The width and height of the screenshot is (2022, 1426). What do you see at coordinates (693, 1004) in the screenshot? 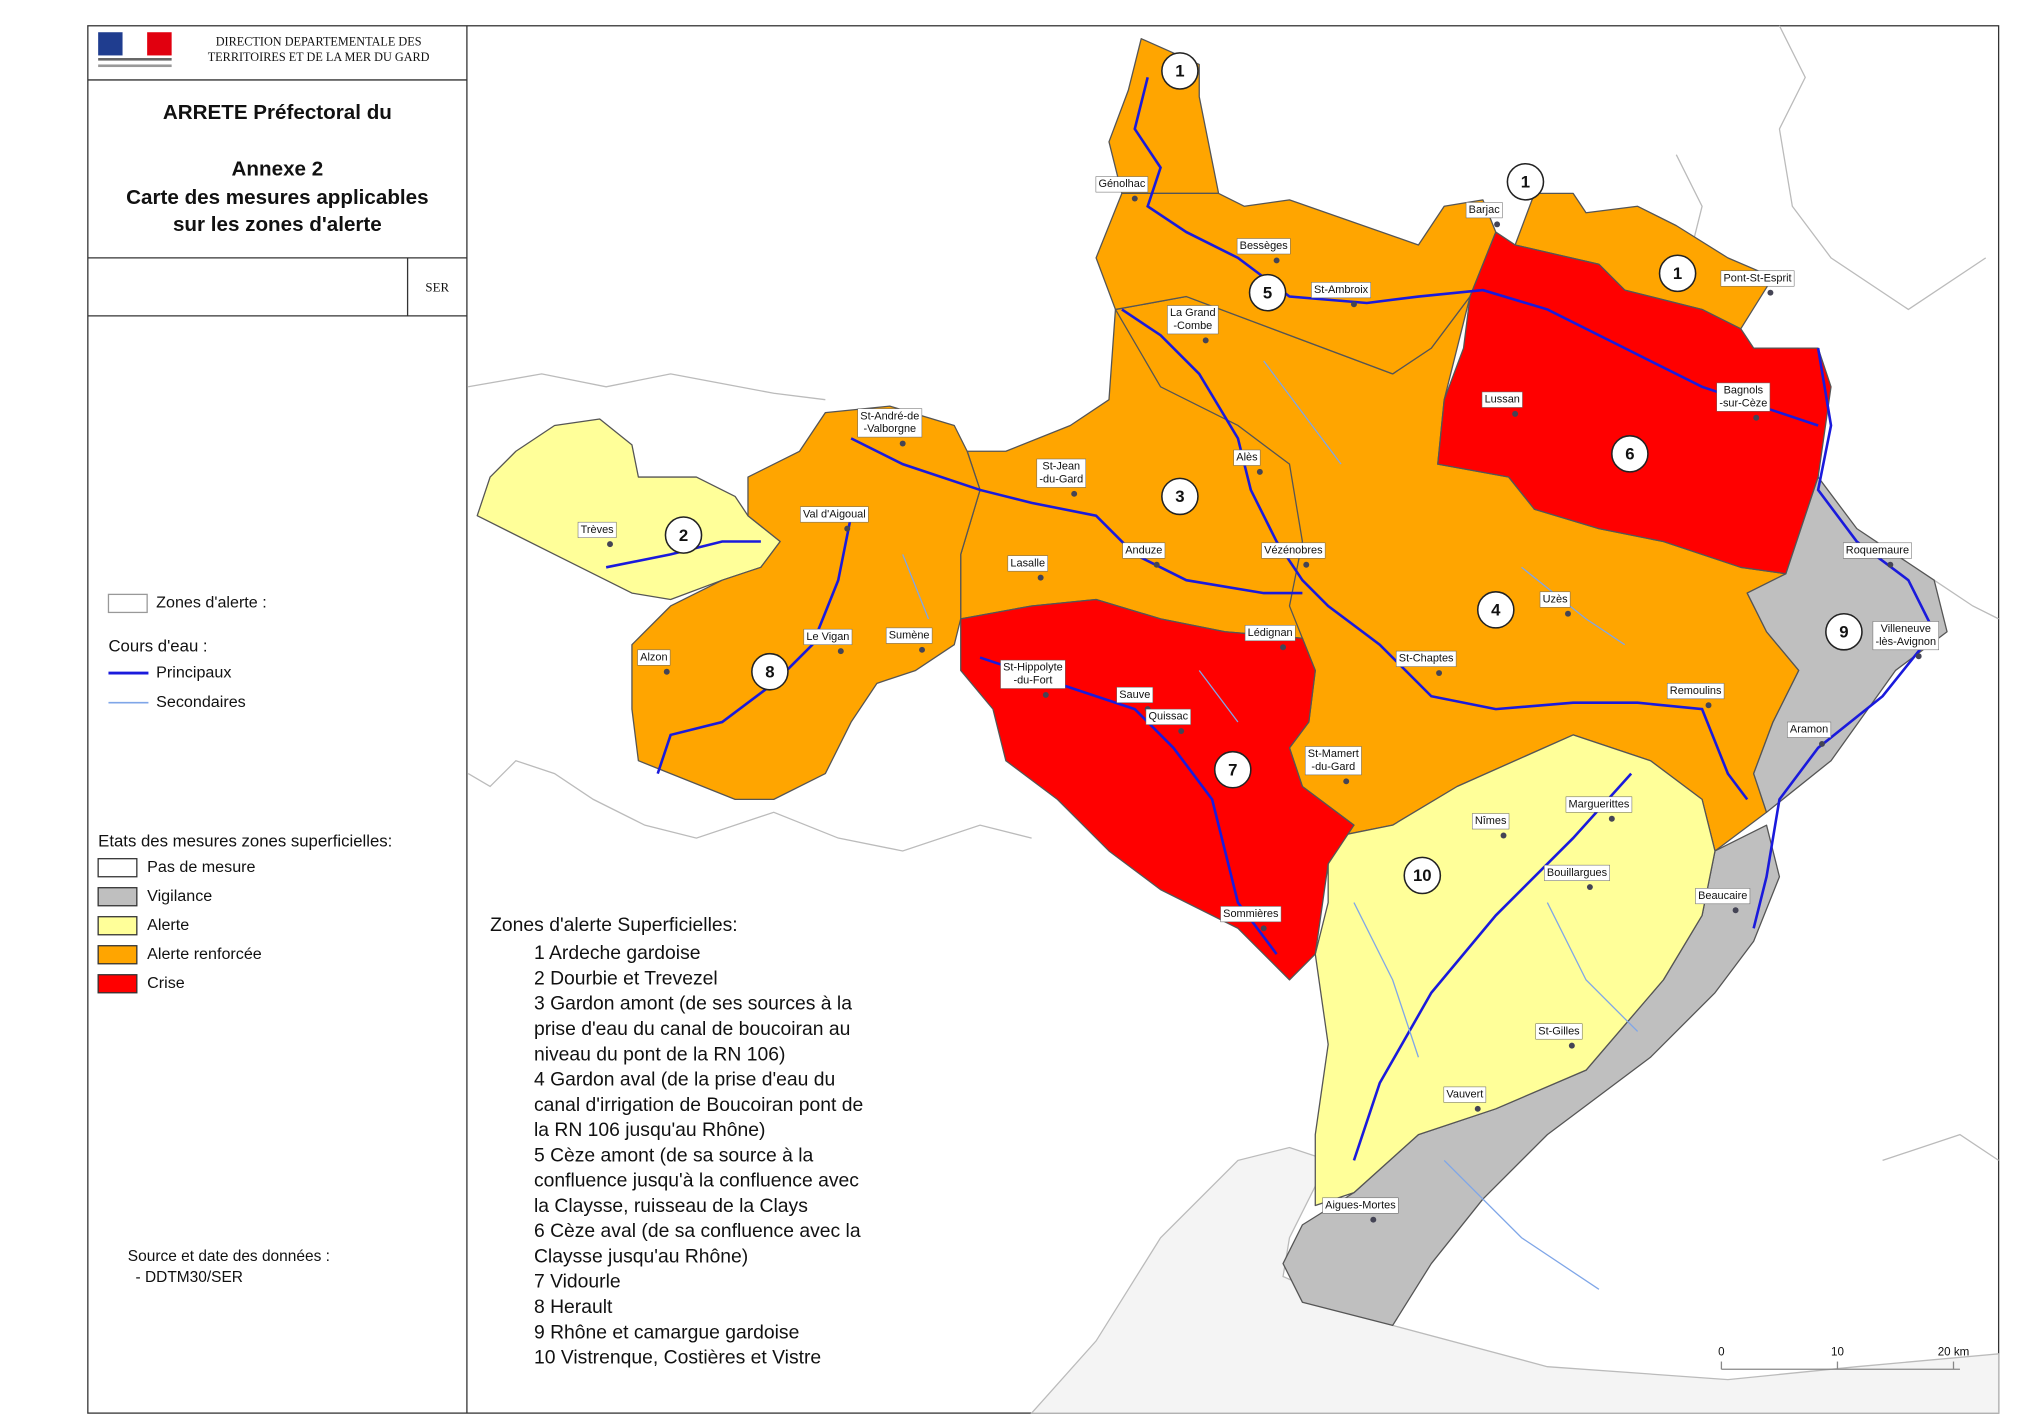
I see `zone-list-line: 3 Gardon amont (de ses sources à la` at bounding box center [693, 1004].